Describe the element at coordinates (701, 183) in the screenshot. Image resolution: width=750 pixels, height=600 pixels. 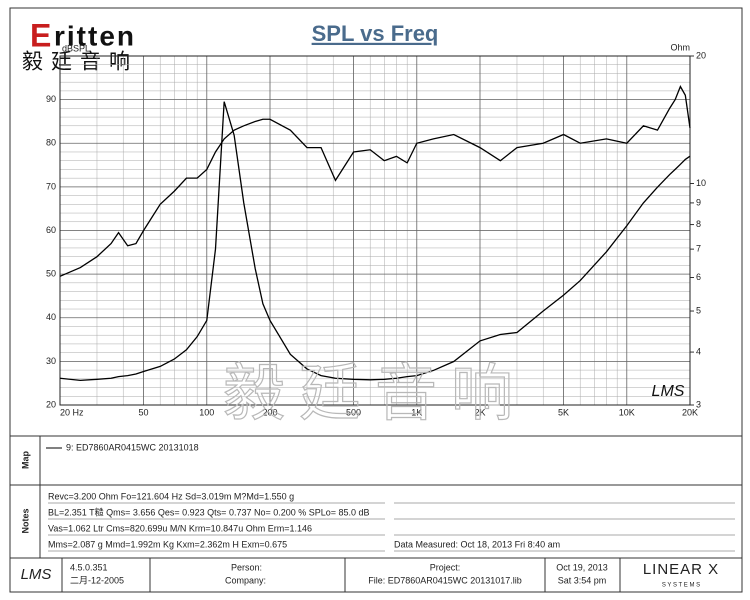
I see `y2-tick-label: 10` at that location.